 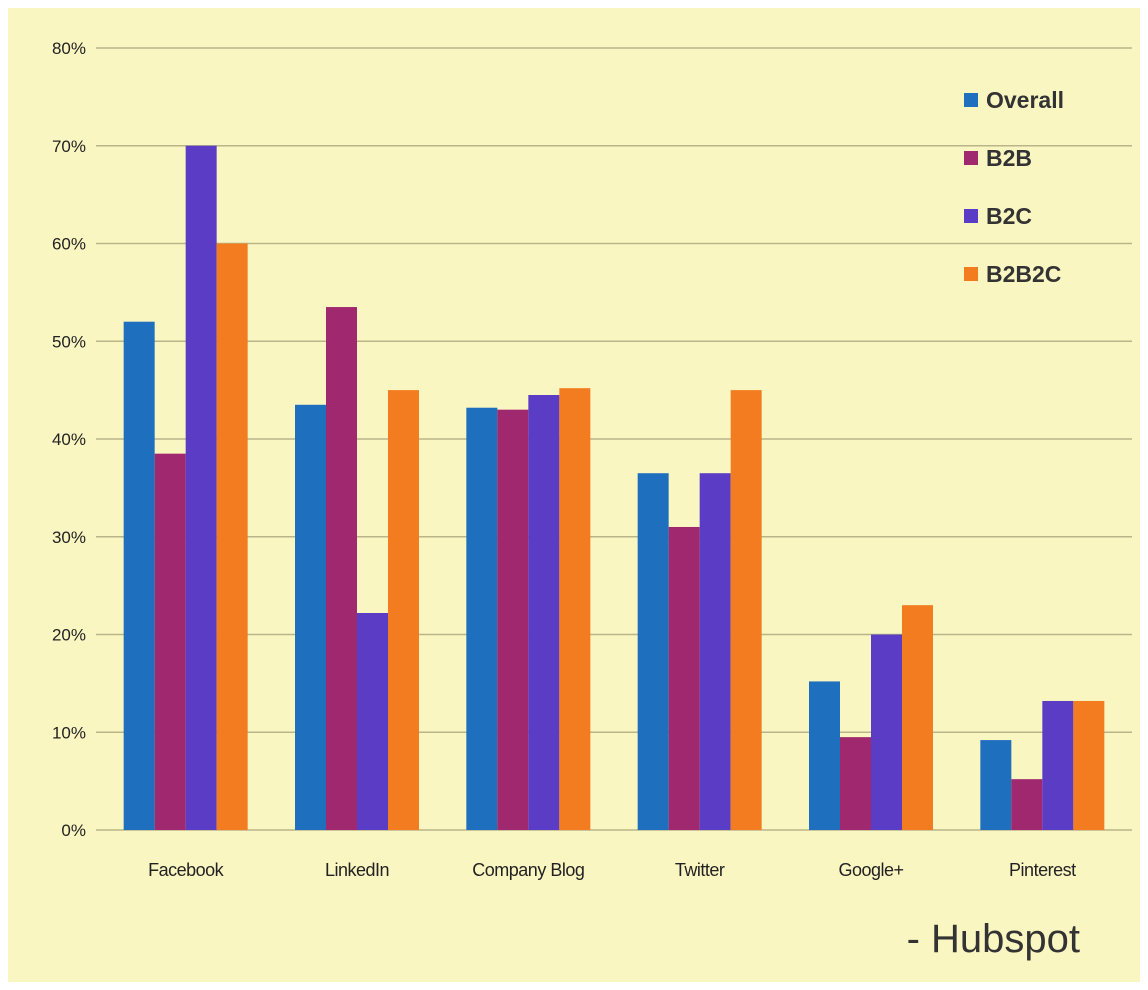 What do you see at coordinates (69, 732) in the screenshot?
I see `y-tick-label: 10%` at bounding box center [69, 732].